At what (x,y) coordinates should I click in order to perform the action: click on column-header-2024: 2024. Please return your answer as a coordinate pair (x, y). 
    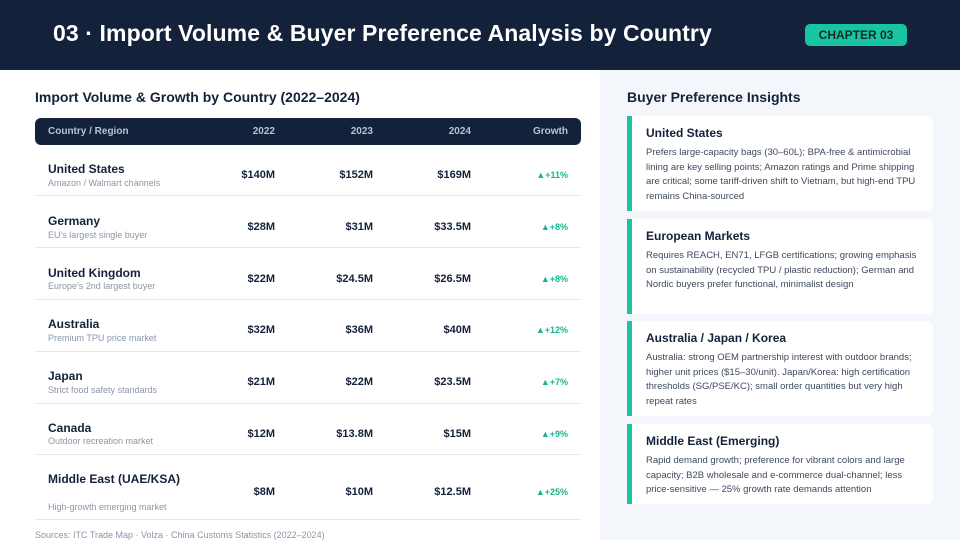
    Looking at the image, I should click on (459, 131).